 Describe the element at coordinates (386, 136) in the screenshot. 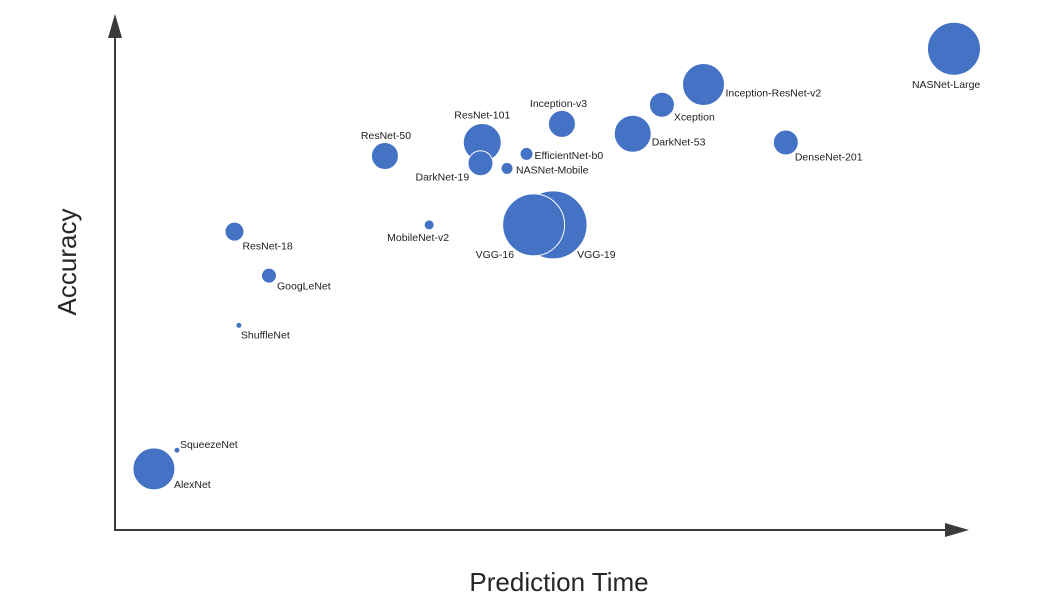

I see `label-resnet-50: ResNet-50` at that location.